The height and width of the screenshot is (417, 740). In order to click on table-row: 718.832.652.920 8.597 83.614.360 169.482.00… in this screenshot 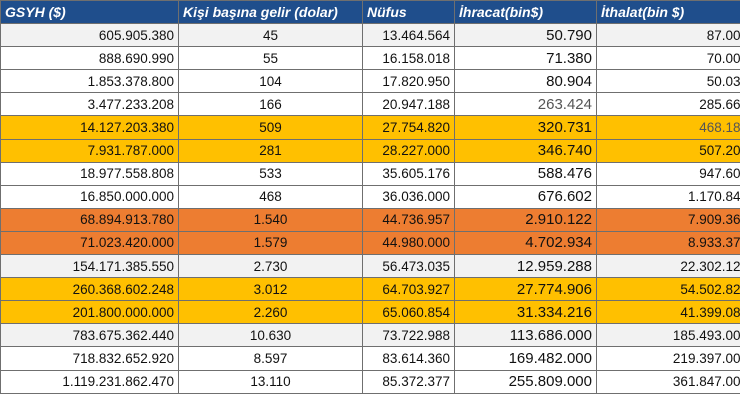, I will do `click(370, 358)`.